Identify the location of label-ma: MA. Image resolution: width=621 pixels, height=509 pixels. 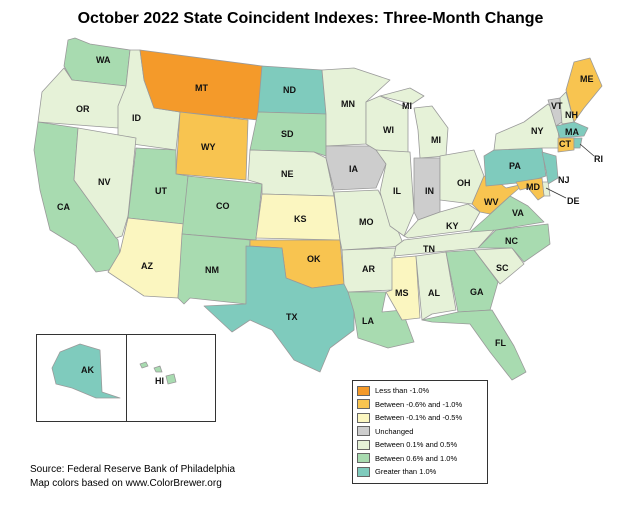
(572, 132).